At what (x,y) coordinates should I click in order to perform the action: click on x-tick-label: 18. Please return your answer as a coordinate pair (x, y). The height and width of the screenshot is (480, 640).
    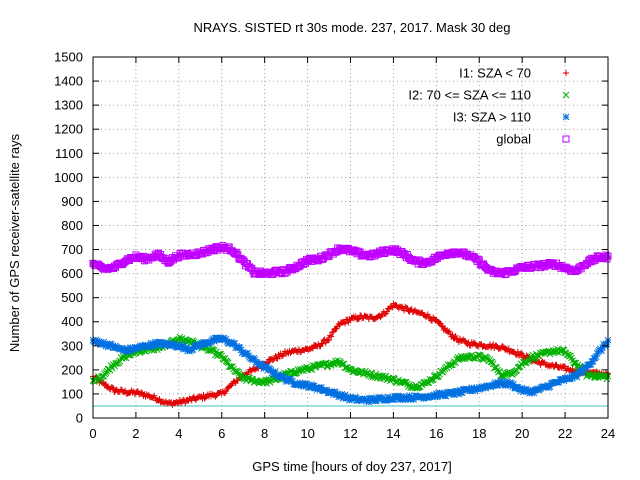
    Looking at the image, I should click on (479, 433).